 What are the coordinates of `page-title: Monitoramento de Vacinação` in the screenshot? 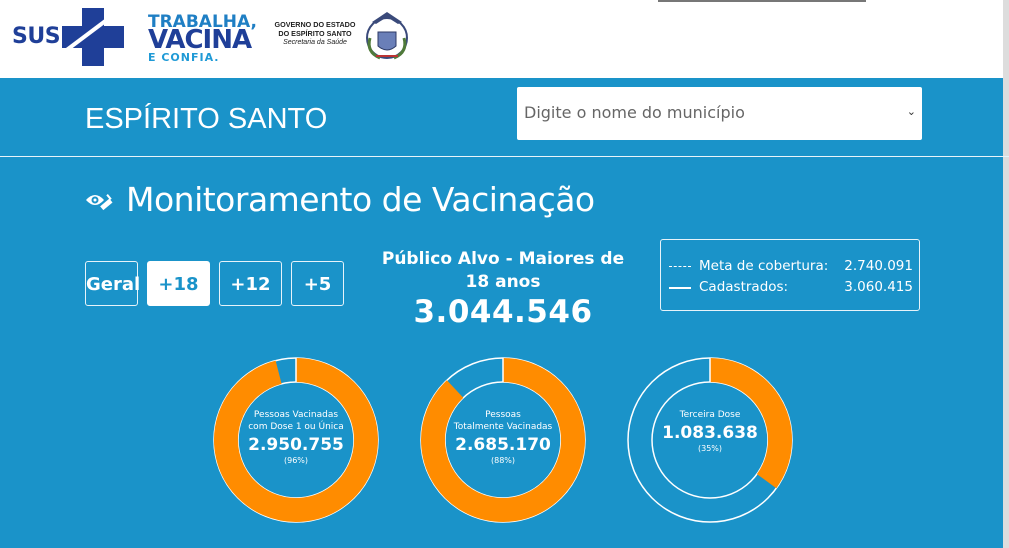 It's located at (360, 199).